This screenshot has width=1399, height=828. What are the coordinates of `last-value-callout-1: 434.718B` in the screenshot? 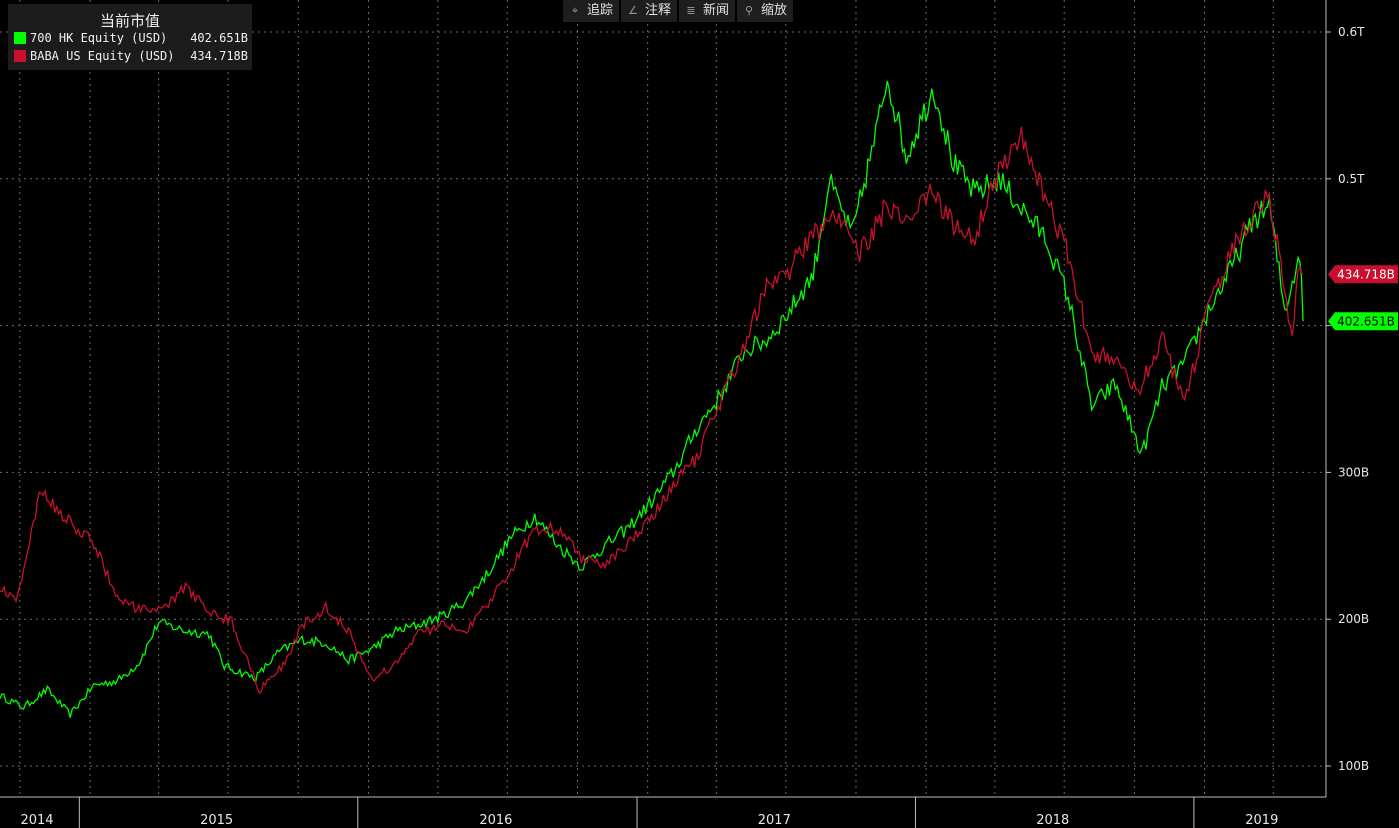 It's located at (1363, 274).